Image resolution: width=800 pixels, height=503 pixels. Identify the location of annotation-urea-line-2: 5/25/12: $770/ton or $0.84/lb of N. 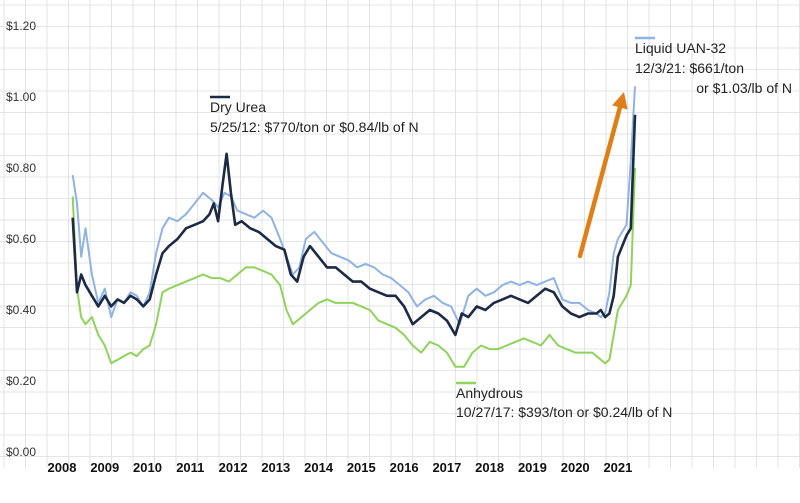
(314, 127).